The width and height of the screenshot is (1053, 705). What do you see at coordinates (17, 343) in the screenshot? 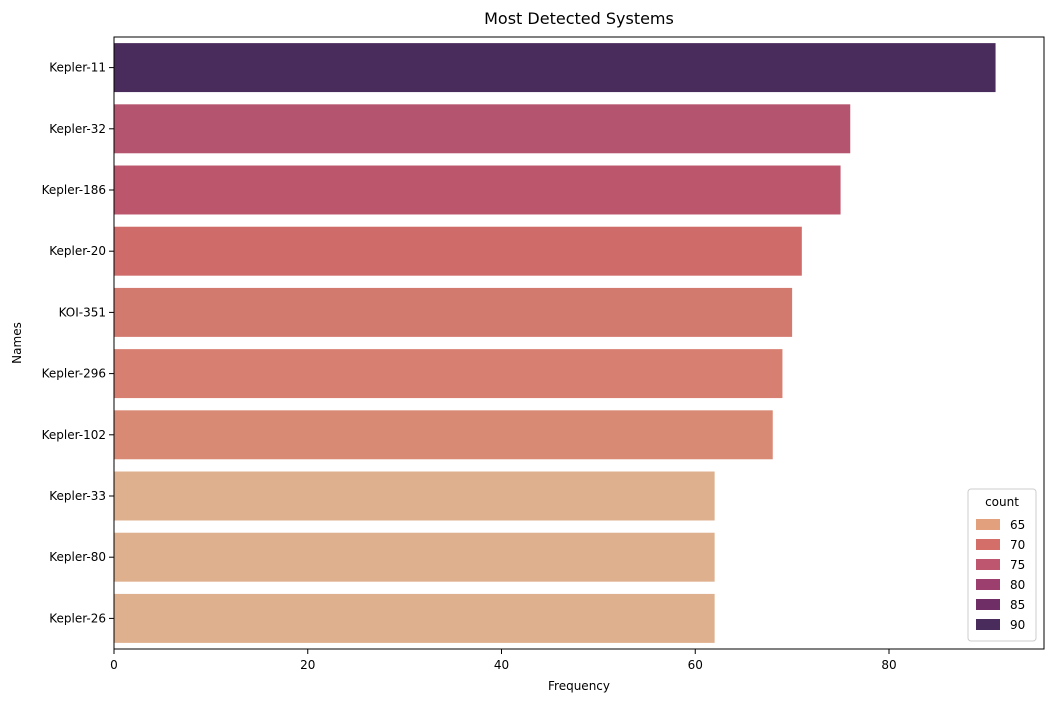
I see `y-axis-label: Names` at bounding box center [17, 343].